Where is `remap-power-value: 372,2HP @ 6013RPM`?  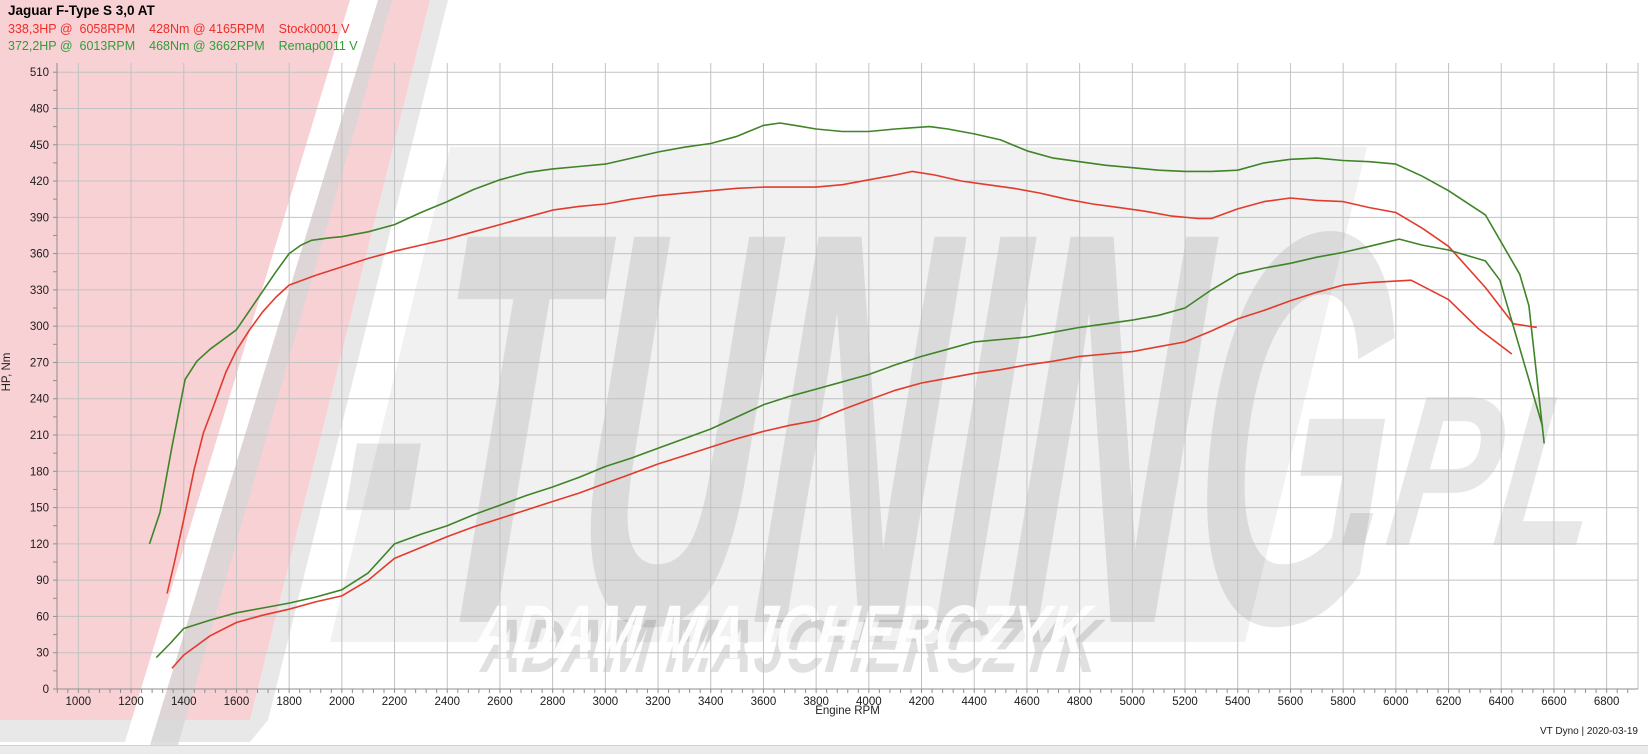
remap-power-value: 372,2HP @ 6013RPM is located at coordinates (72, 46).